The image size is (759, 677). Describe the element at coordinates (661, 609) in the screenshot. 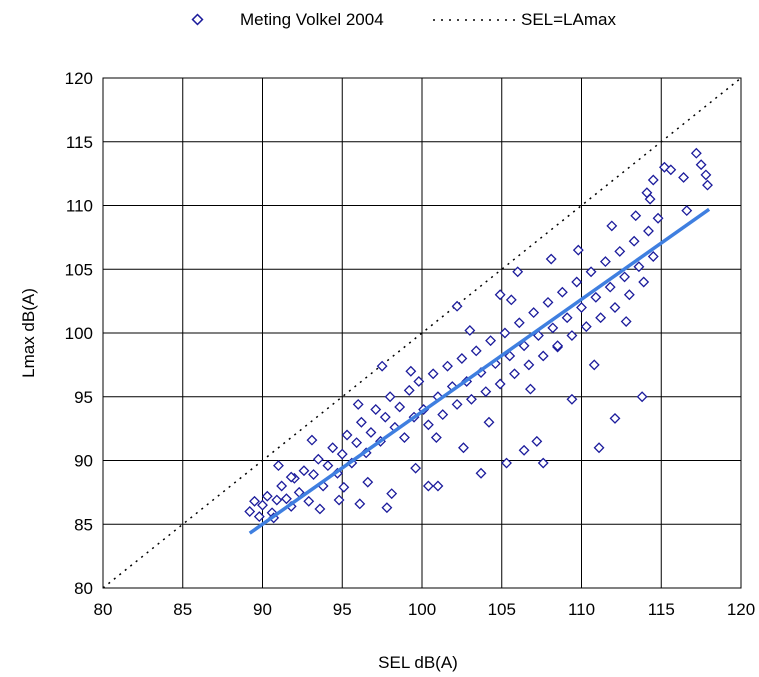

I see `x-tick-label: 115` at that location.